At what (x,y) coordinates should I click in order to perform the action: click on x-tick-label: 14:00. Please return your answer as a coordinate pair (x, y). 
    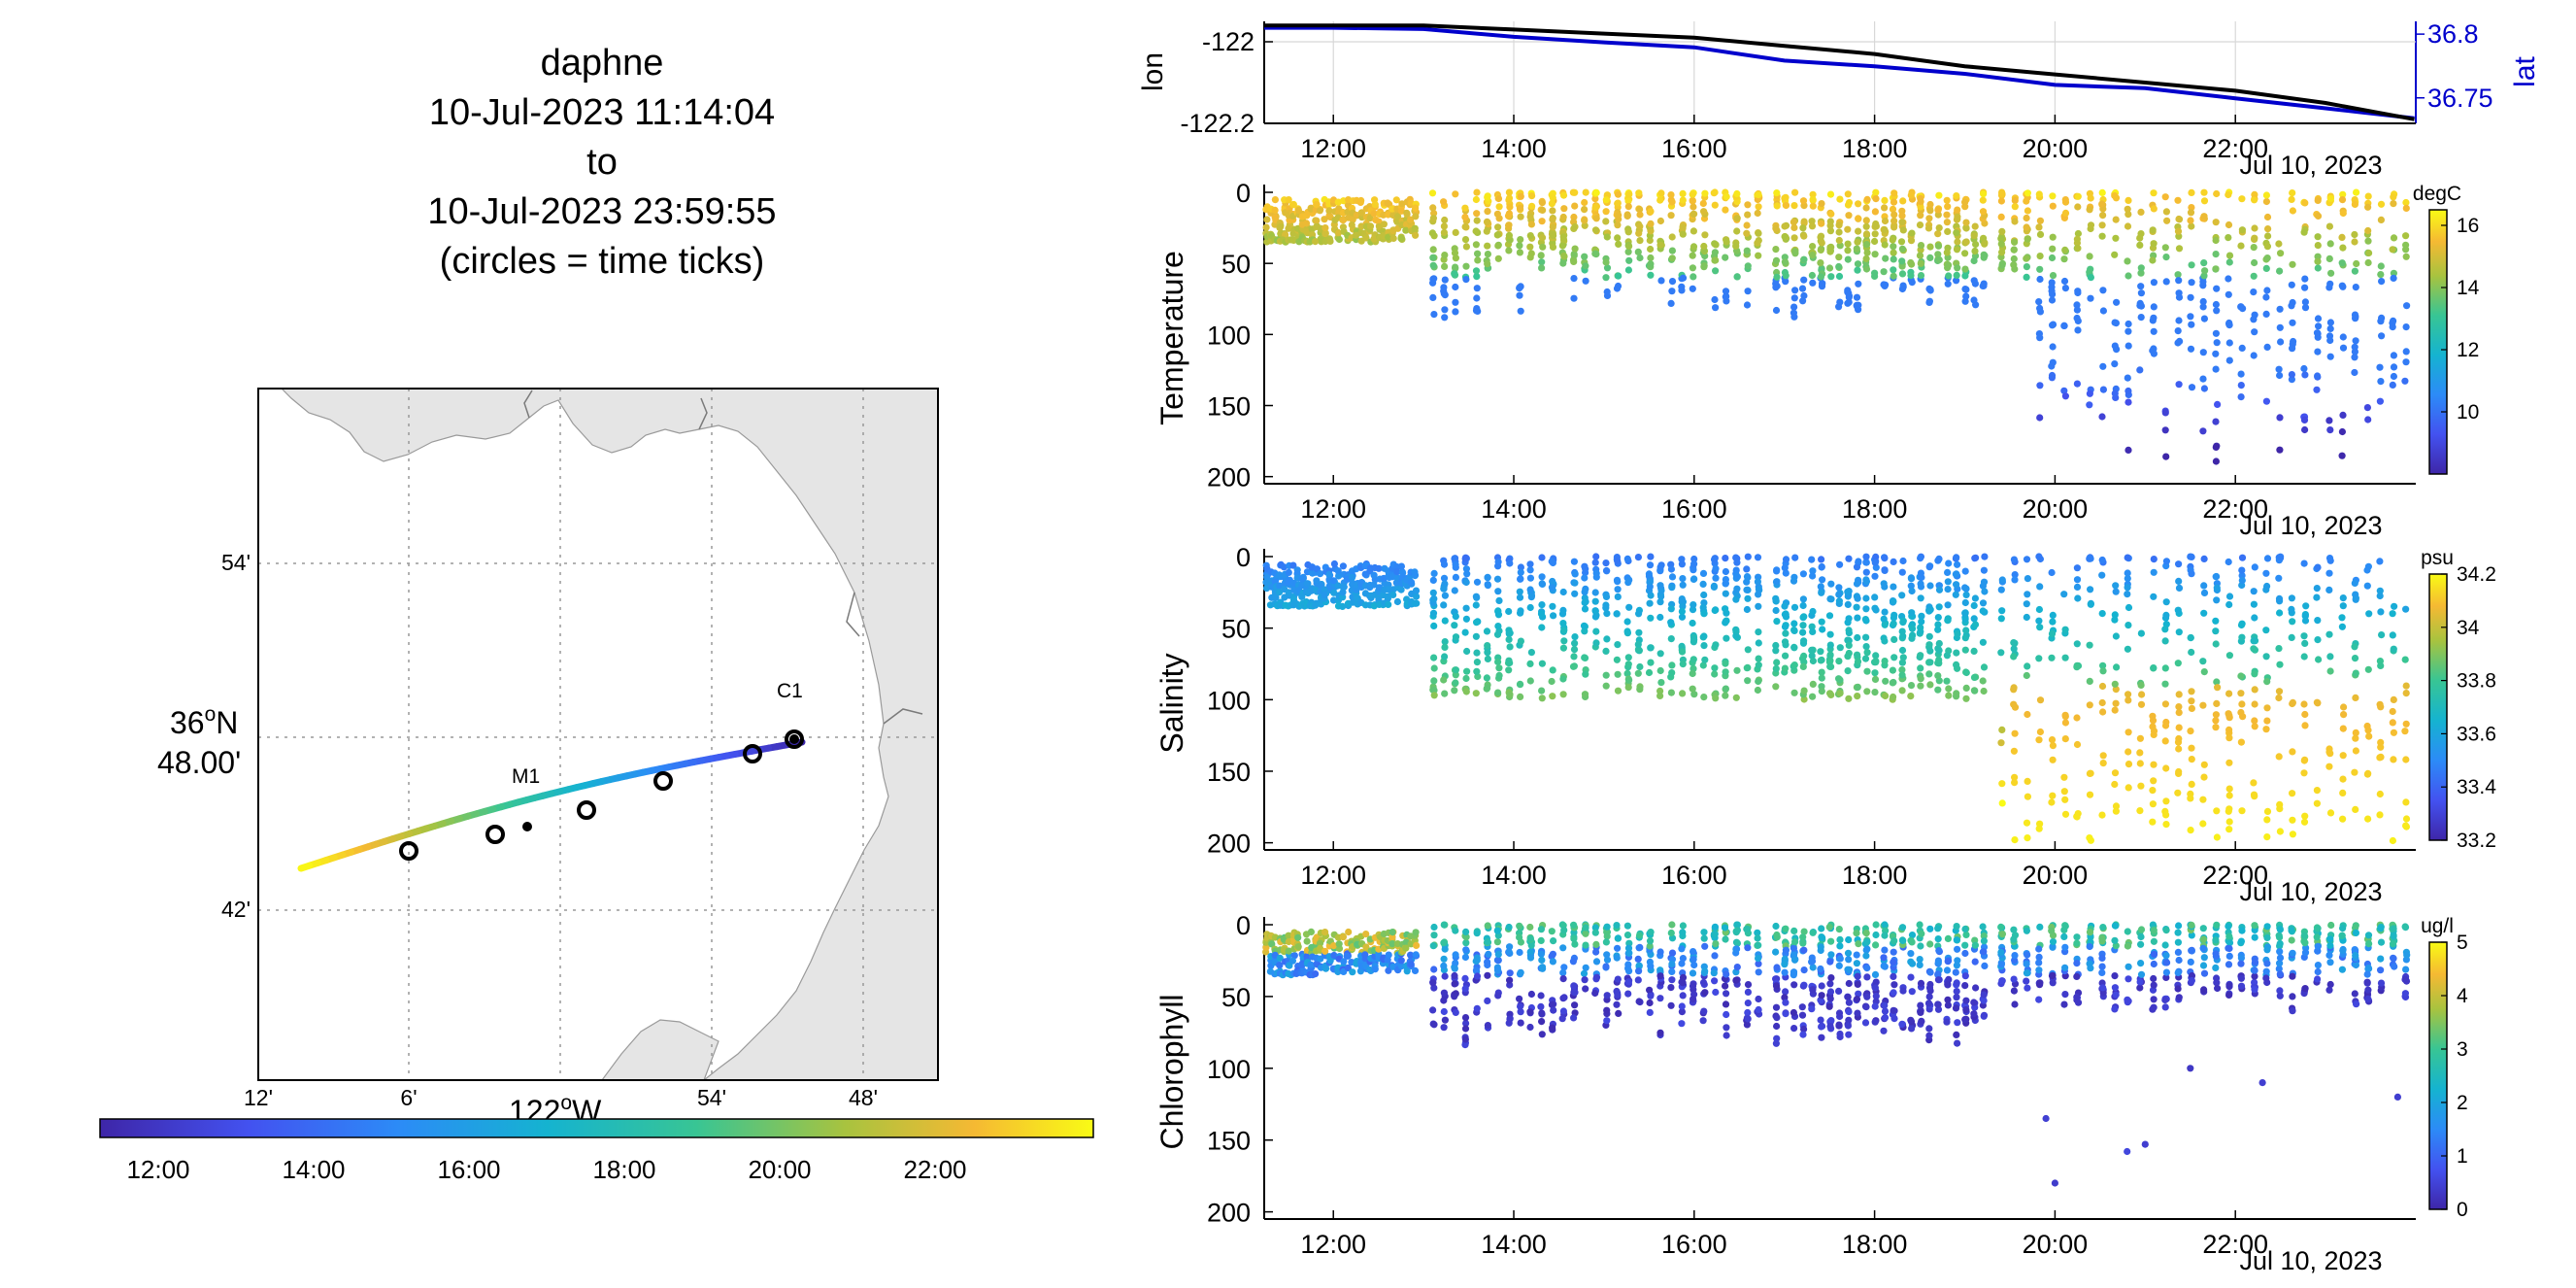
    Looking at the image, I should click on (1514, 509).